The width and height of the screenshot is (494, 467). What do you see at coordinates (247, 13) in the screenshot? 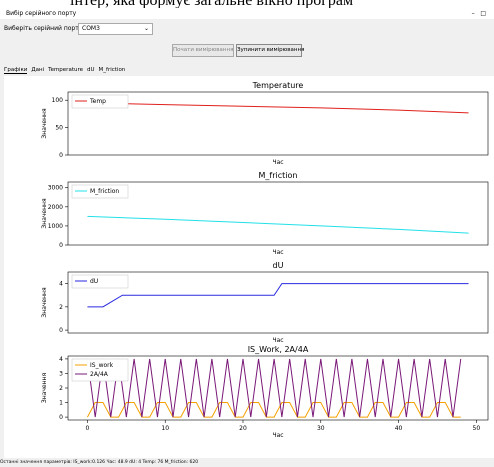
I see `title-bar: Вибір серійного порту – □` at bounding box center [247, 13].